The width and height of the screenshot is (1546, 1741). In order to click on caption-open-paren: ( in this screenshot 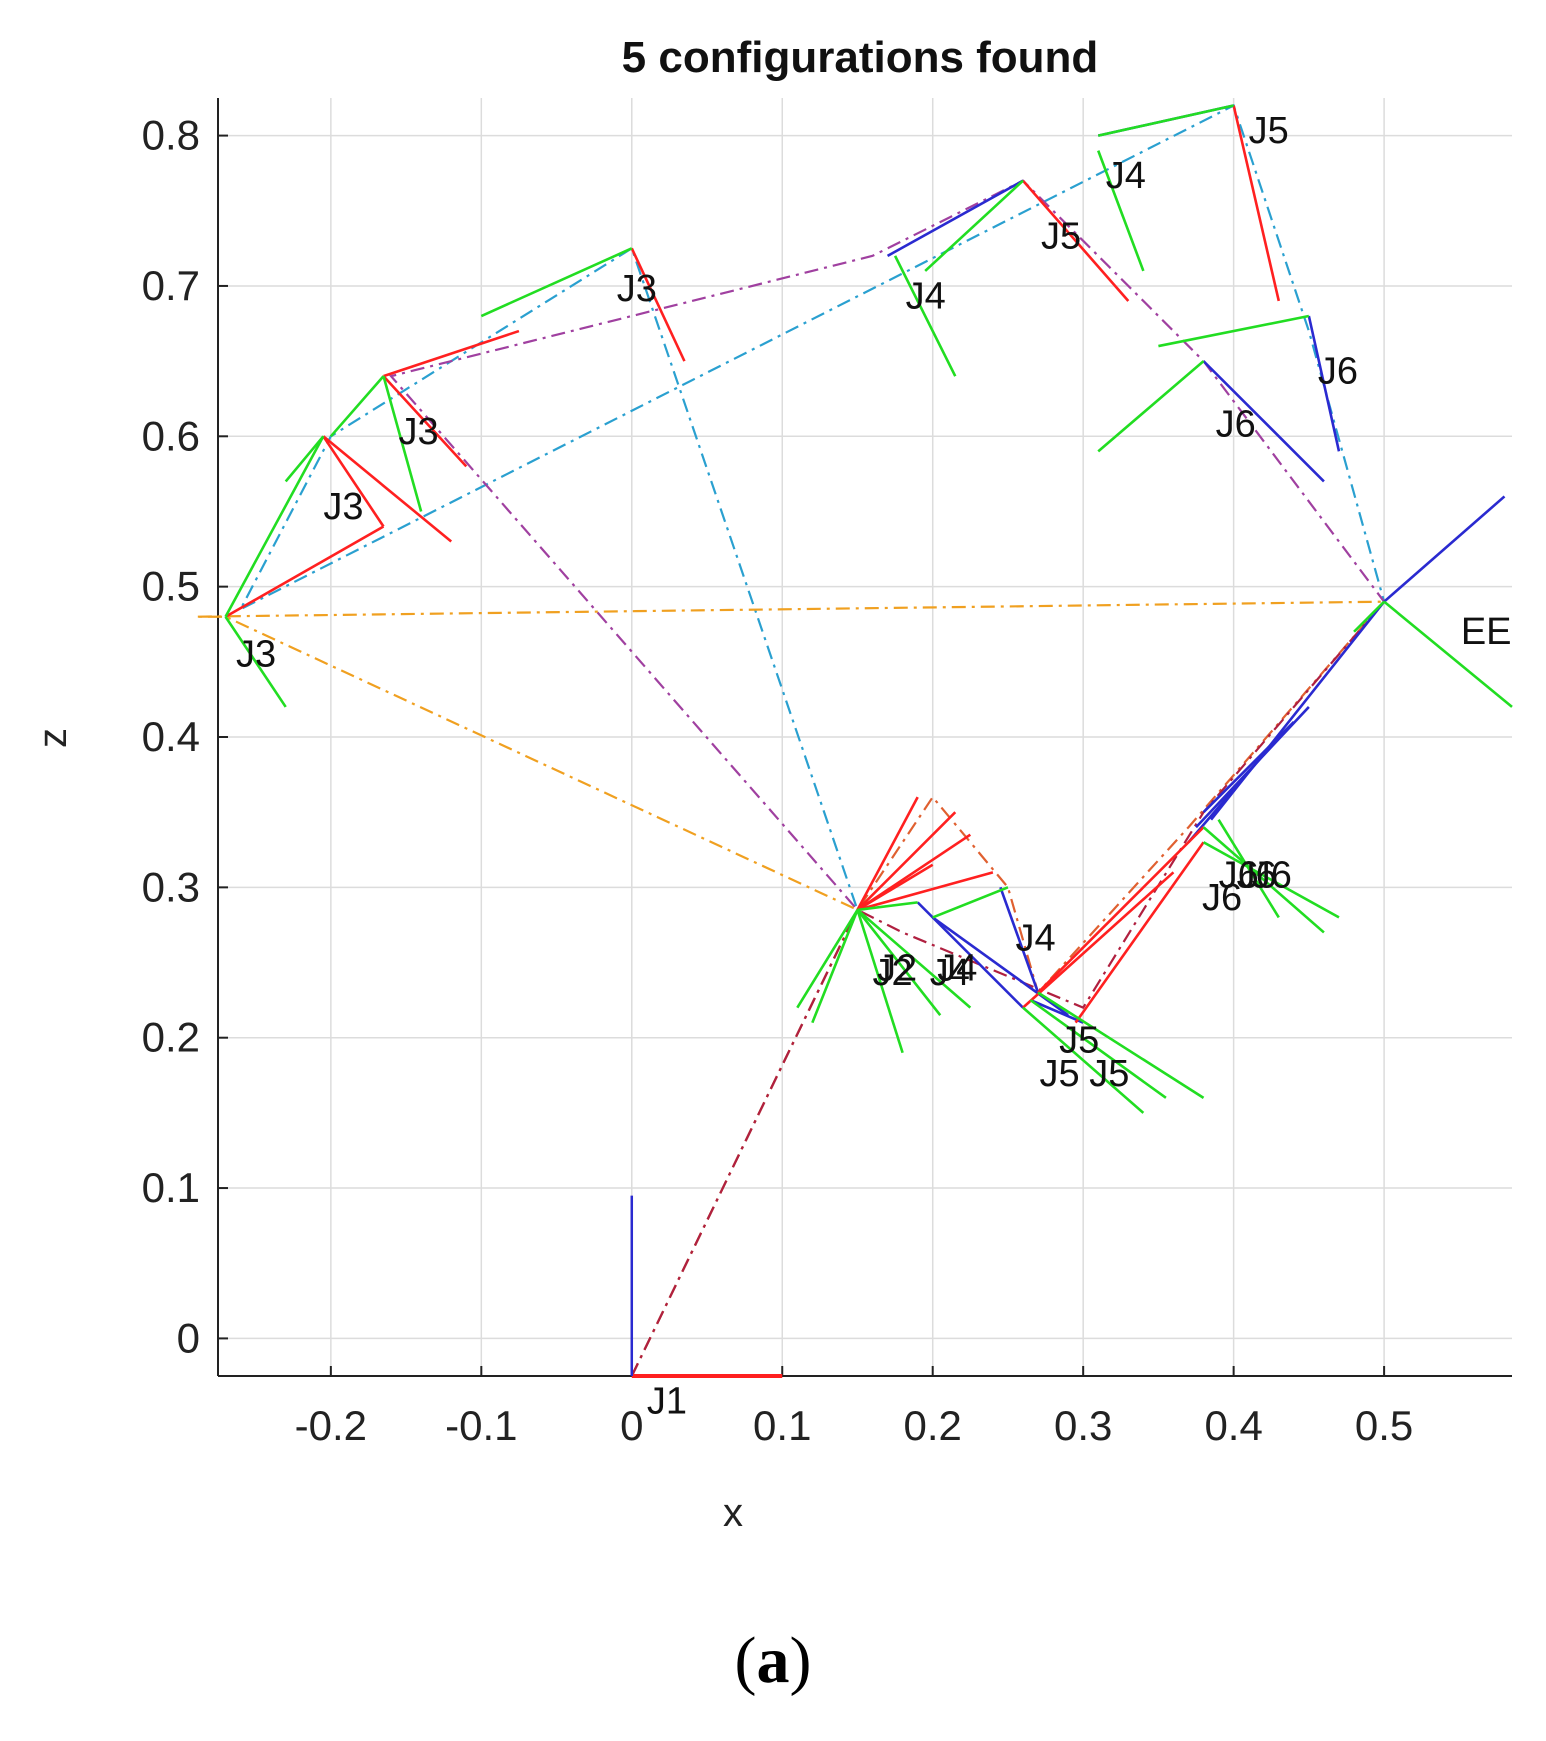, I will do `click(746, 1660)`.